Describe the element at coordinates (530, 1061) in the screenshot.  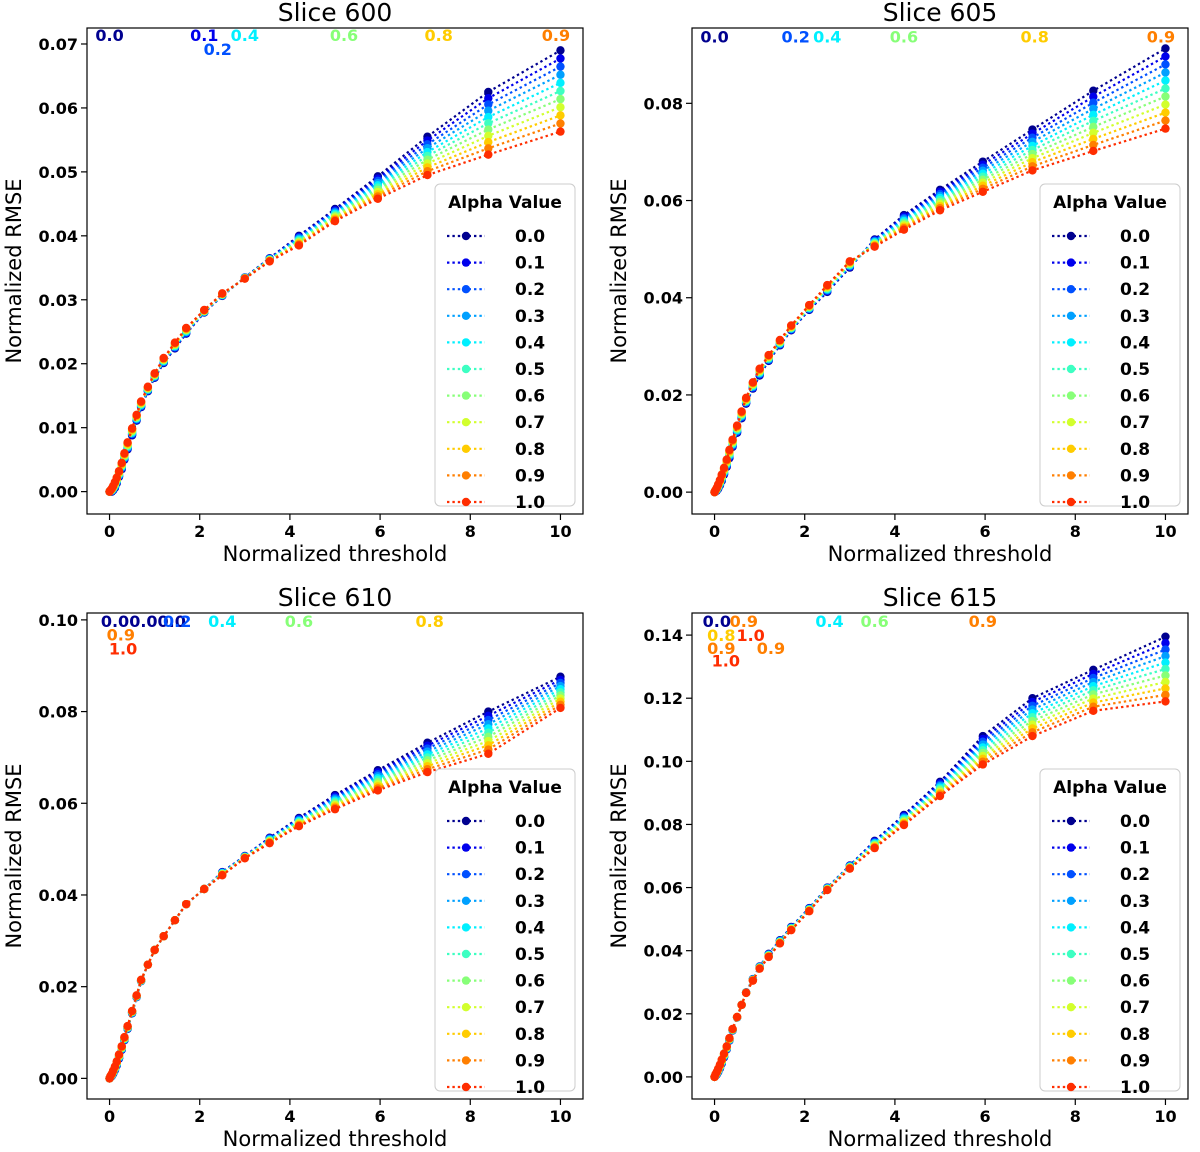
I see `legend-label: 0.9` at that location.